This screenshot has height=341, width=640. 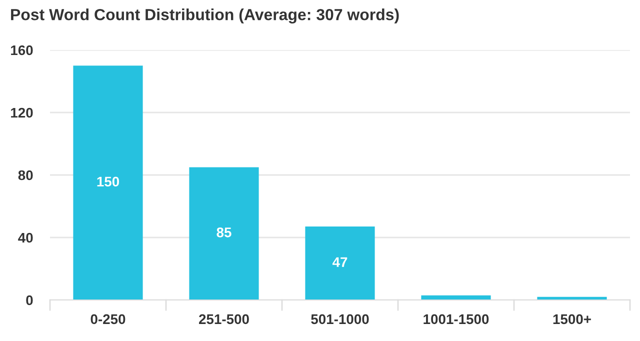 What do you see at coordinates (25, 175) in the screenshot?
I see `y-tick-label: 80` at bounding box center [25, 175].